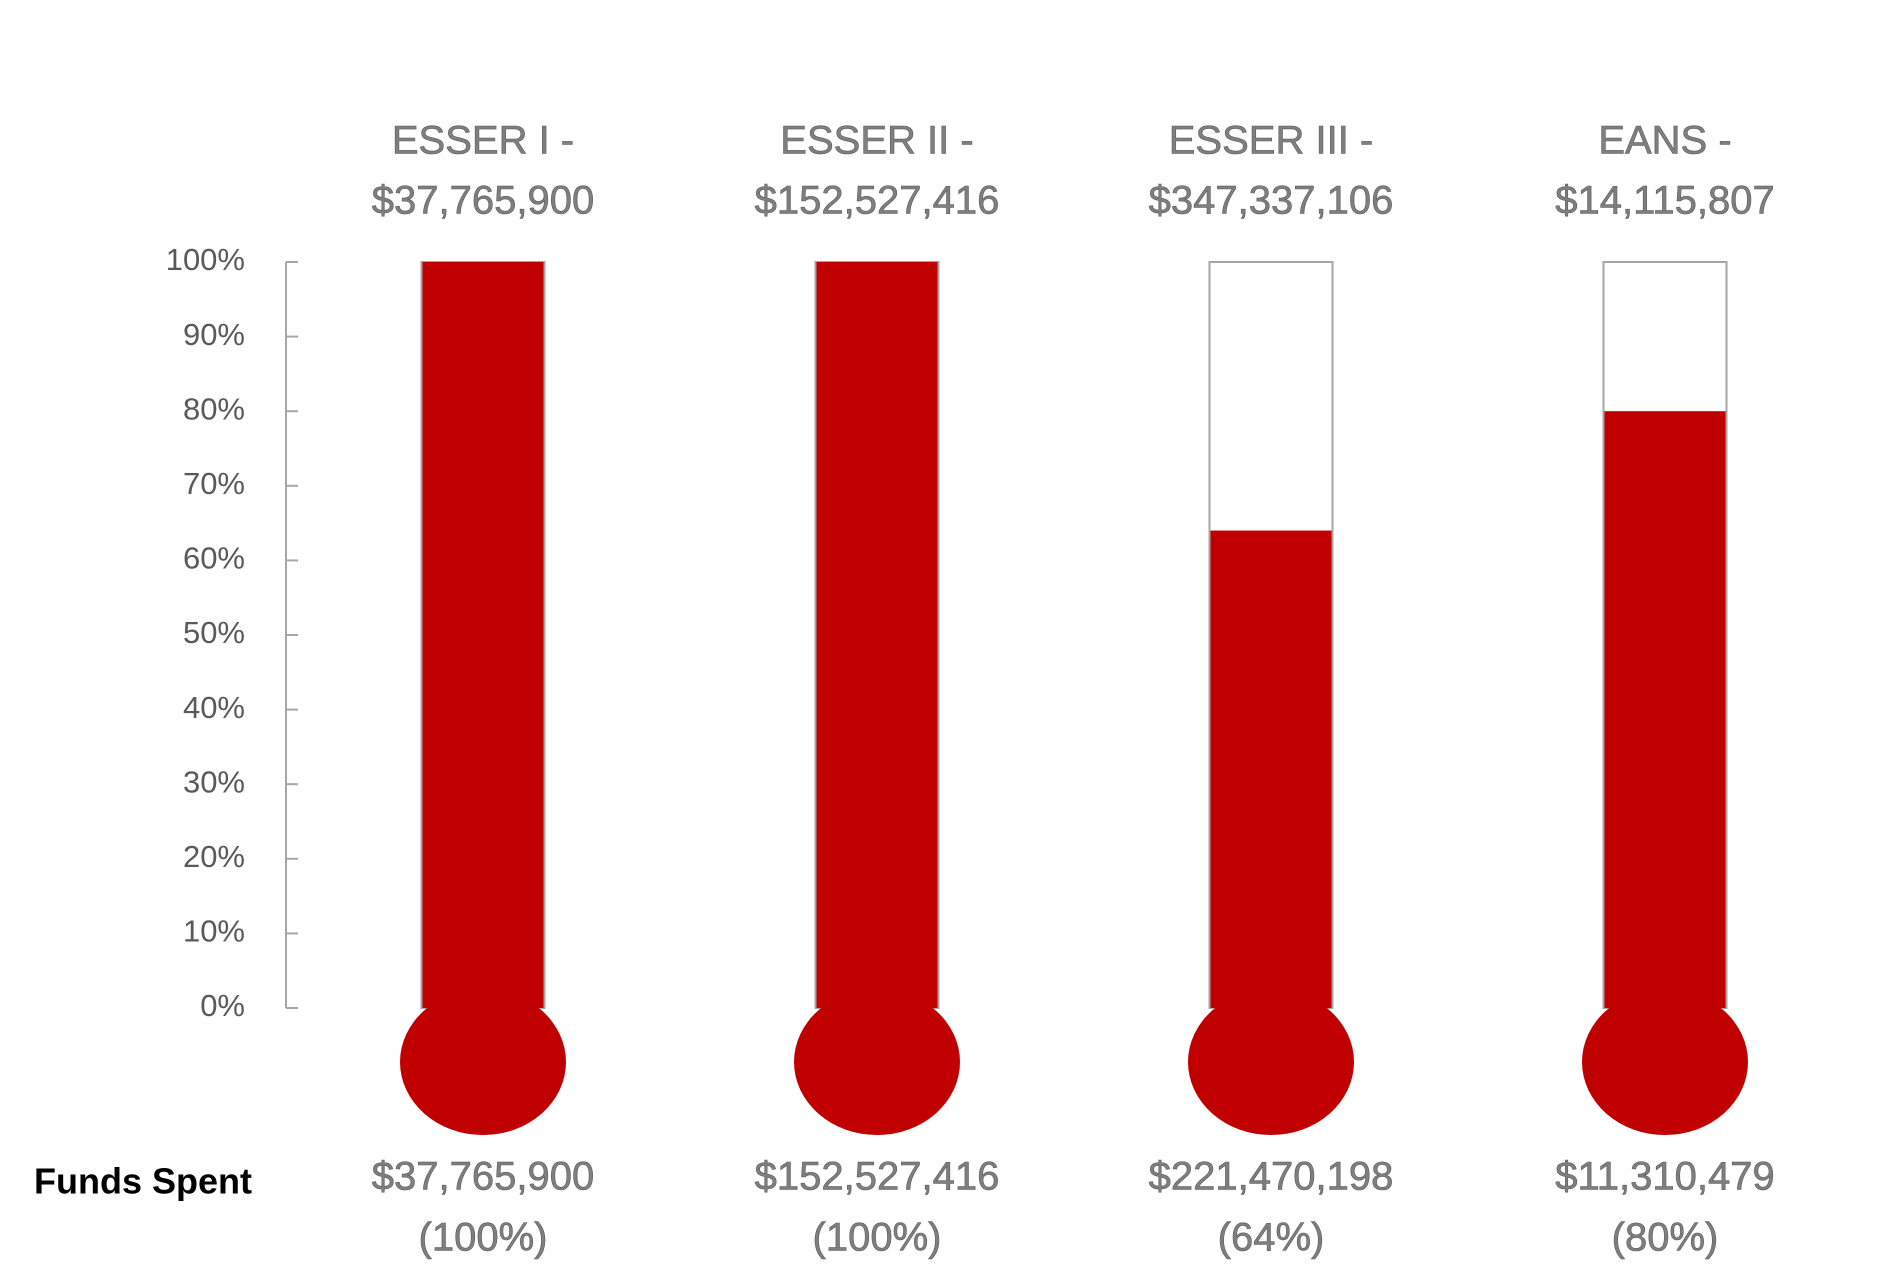  I want to click on spent-label: $152,527,416, so click(877, 1177).